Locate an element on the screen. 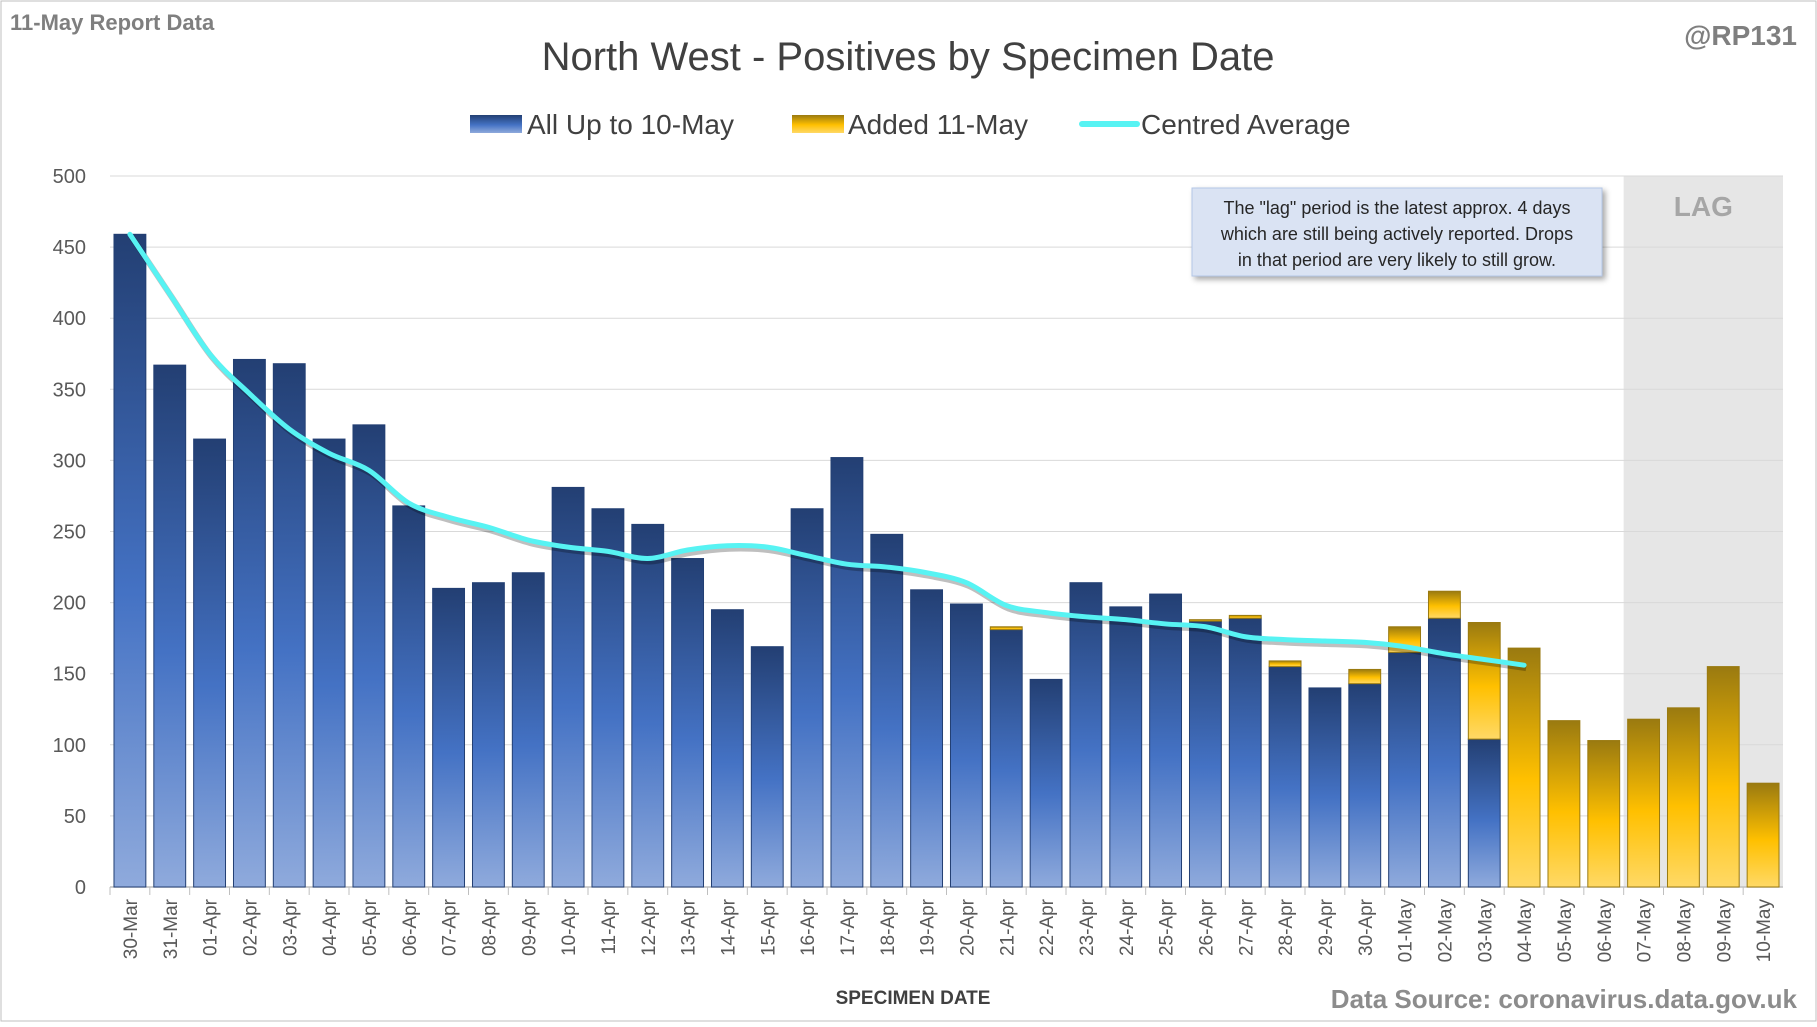 The image size is (1817, 1027). x-tick-label: 01-May is located at coordinates (1406, 931).